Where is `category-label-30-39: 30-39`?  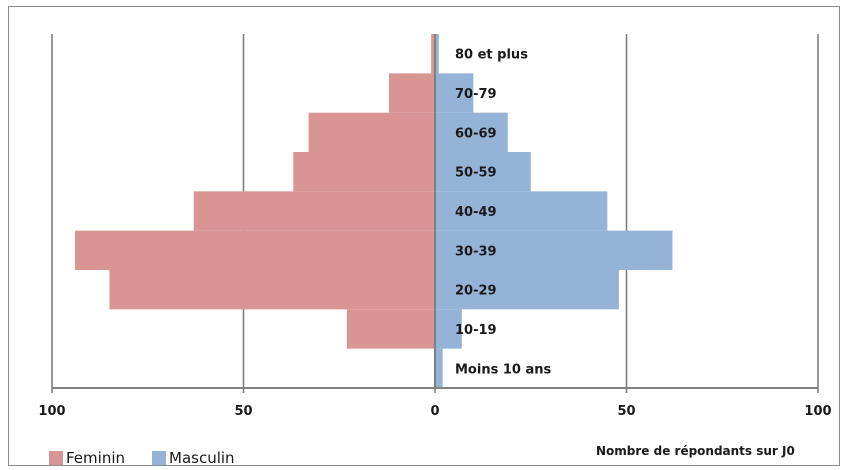
category-label-30-39: 30-39 is located at coordinates (476, 251).